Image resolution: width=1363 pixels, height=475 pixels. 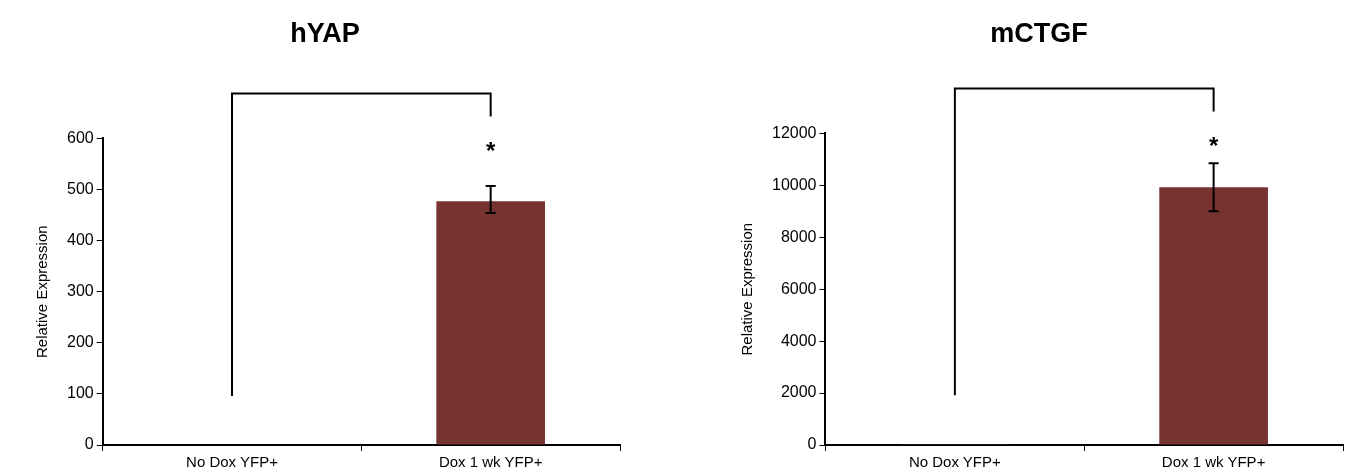 I want to click on y-tick-label: 6000, so click(x=798, y=288).